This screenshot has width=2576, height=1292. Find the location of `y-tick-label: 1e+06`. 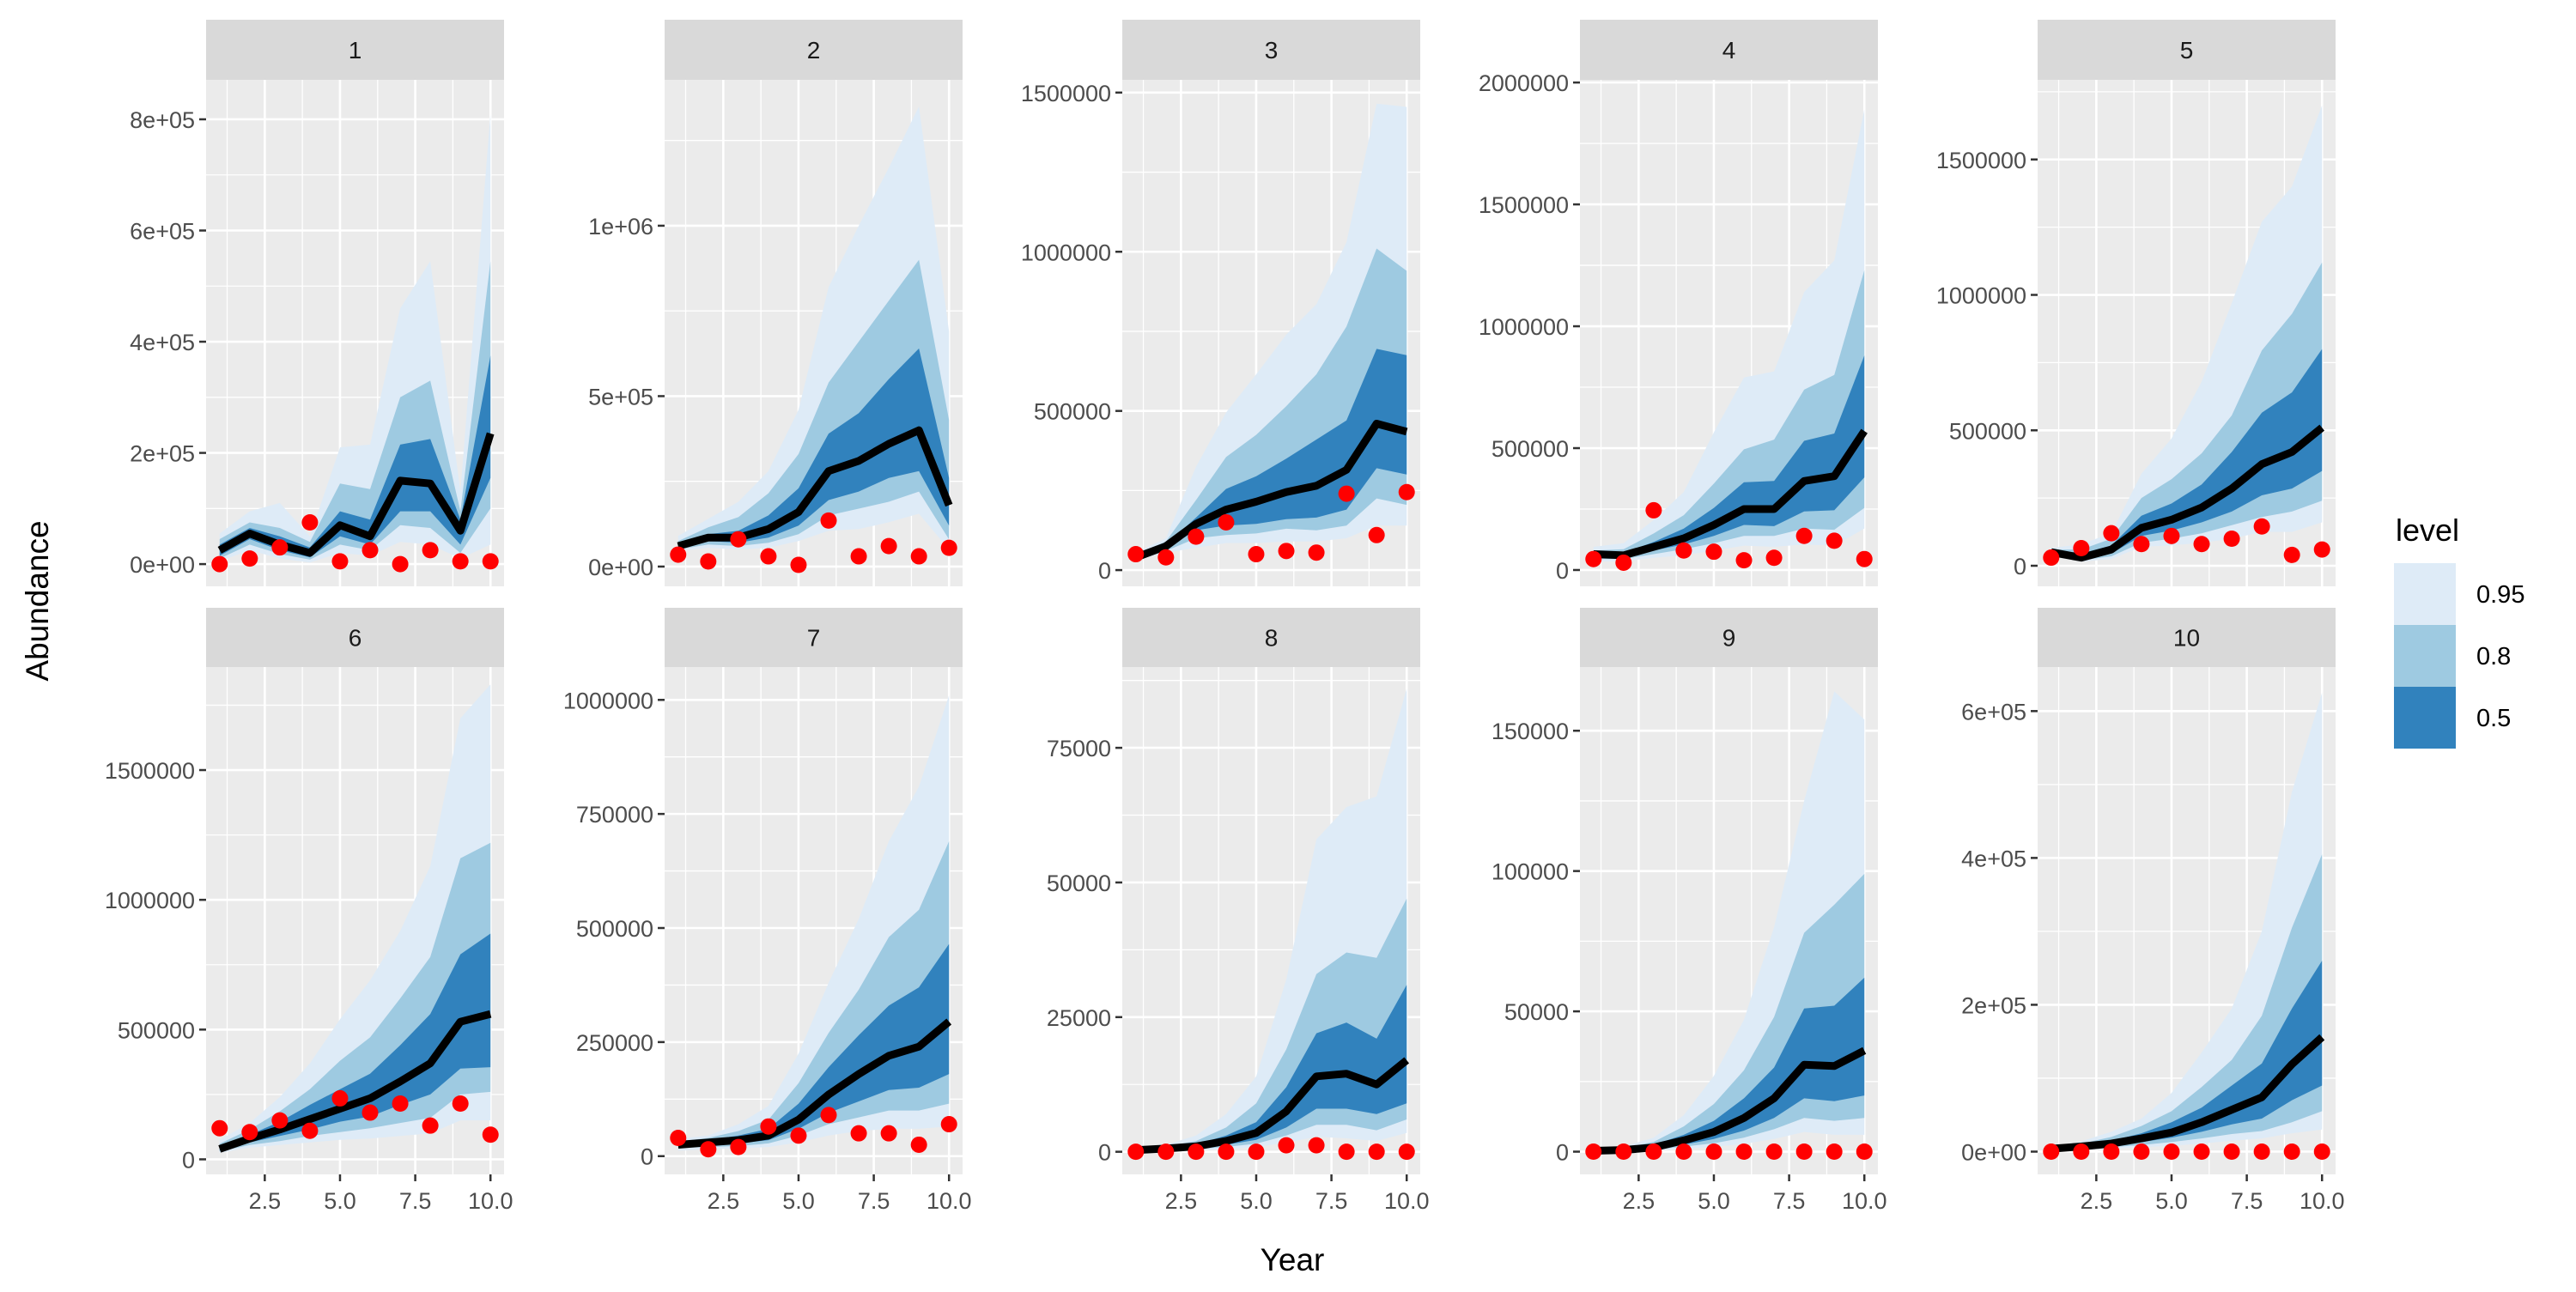

y-tick-label: 1e+06 is located at coordinates (620, 227).